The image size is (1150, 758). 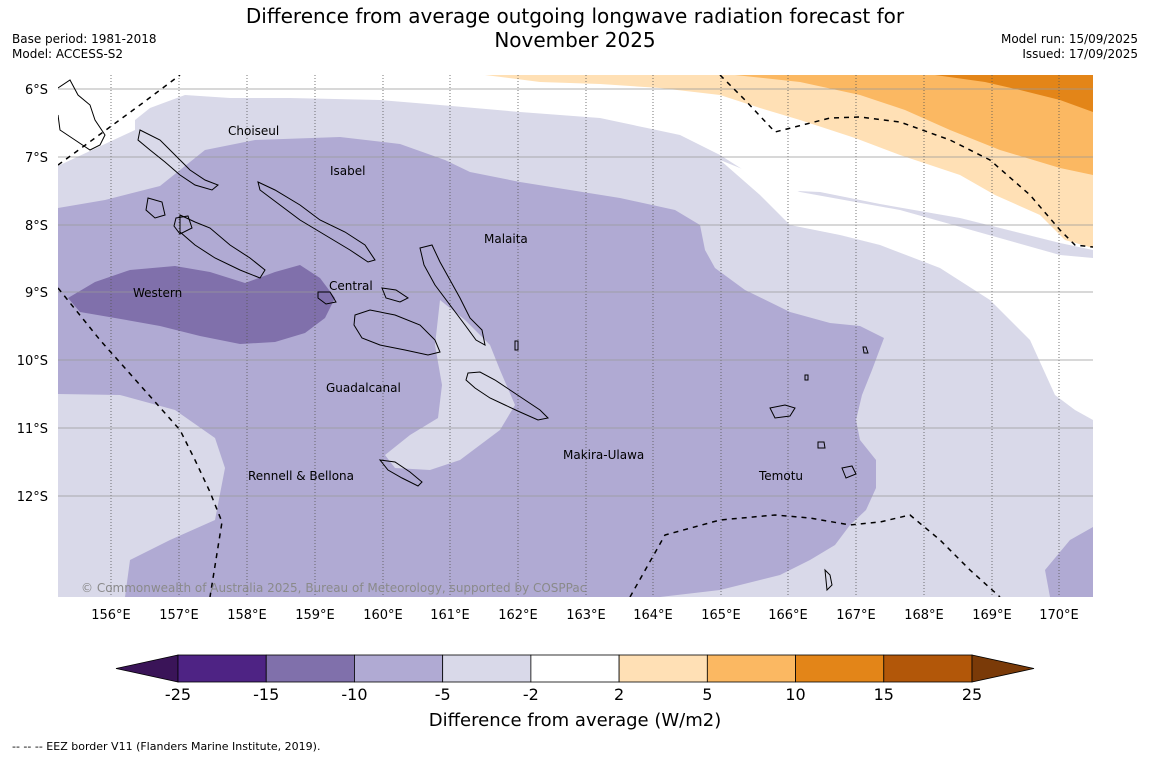 What do you see at coordinates (452, 295) in the screenshot?
I see `island-malaita` at bounding box center [452, 295].